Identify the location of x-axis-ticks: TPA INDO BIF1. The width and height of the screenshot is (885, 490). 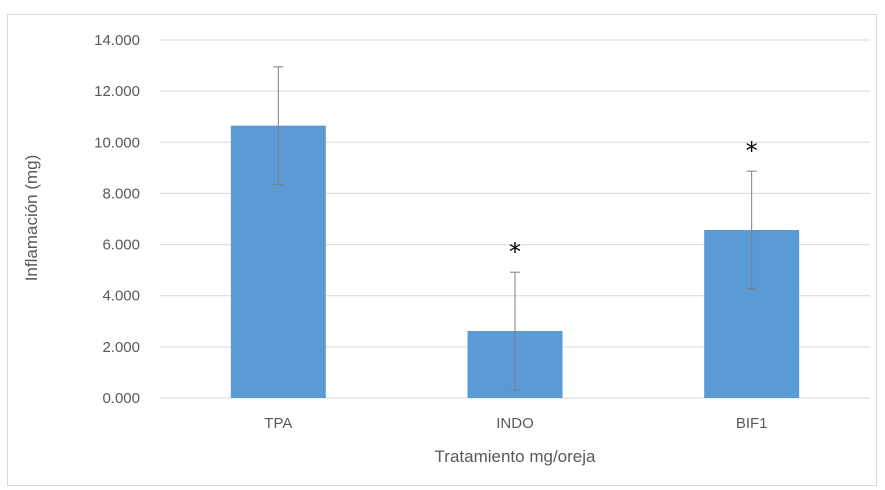
(515, 423).